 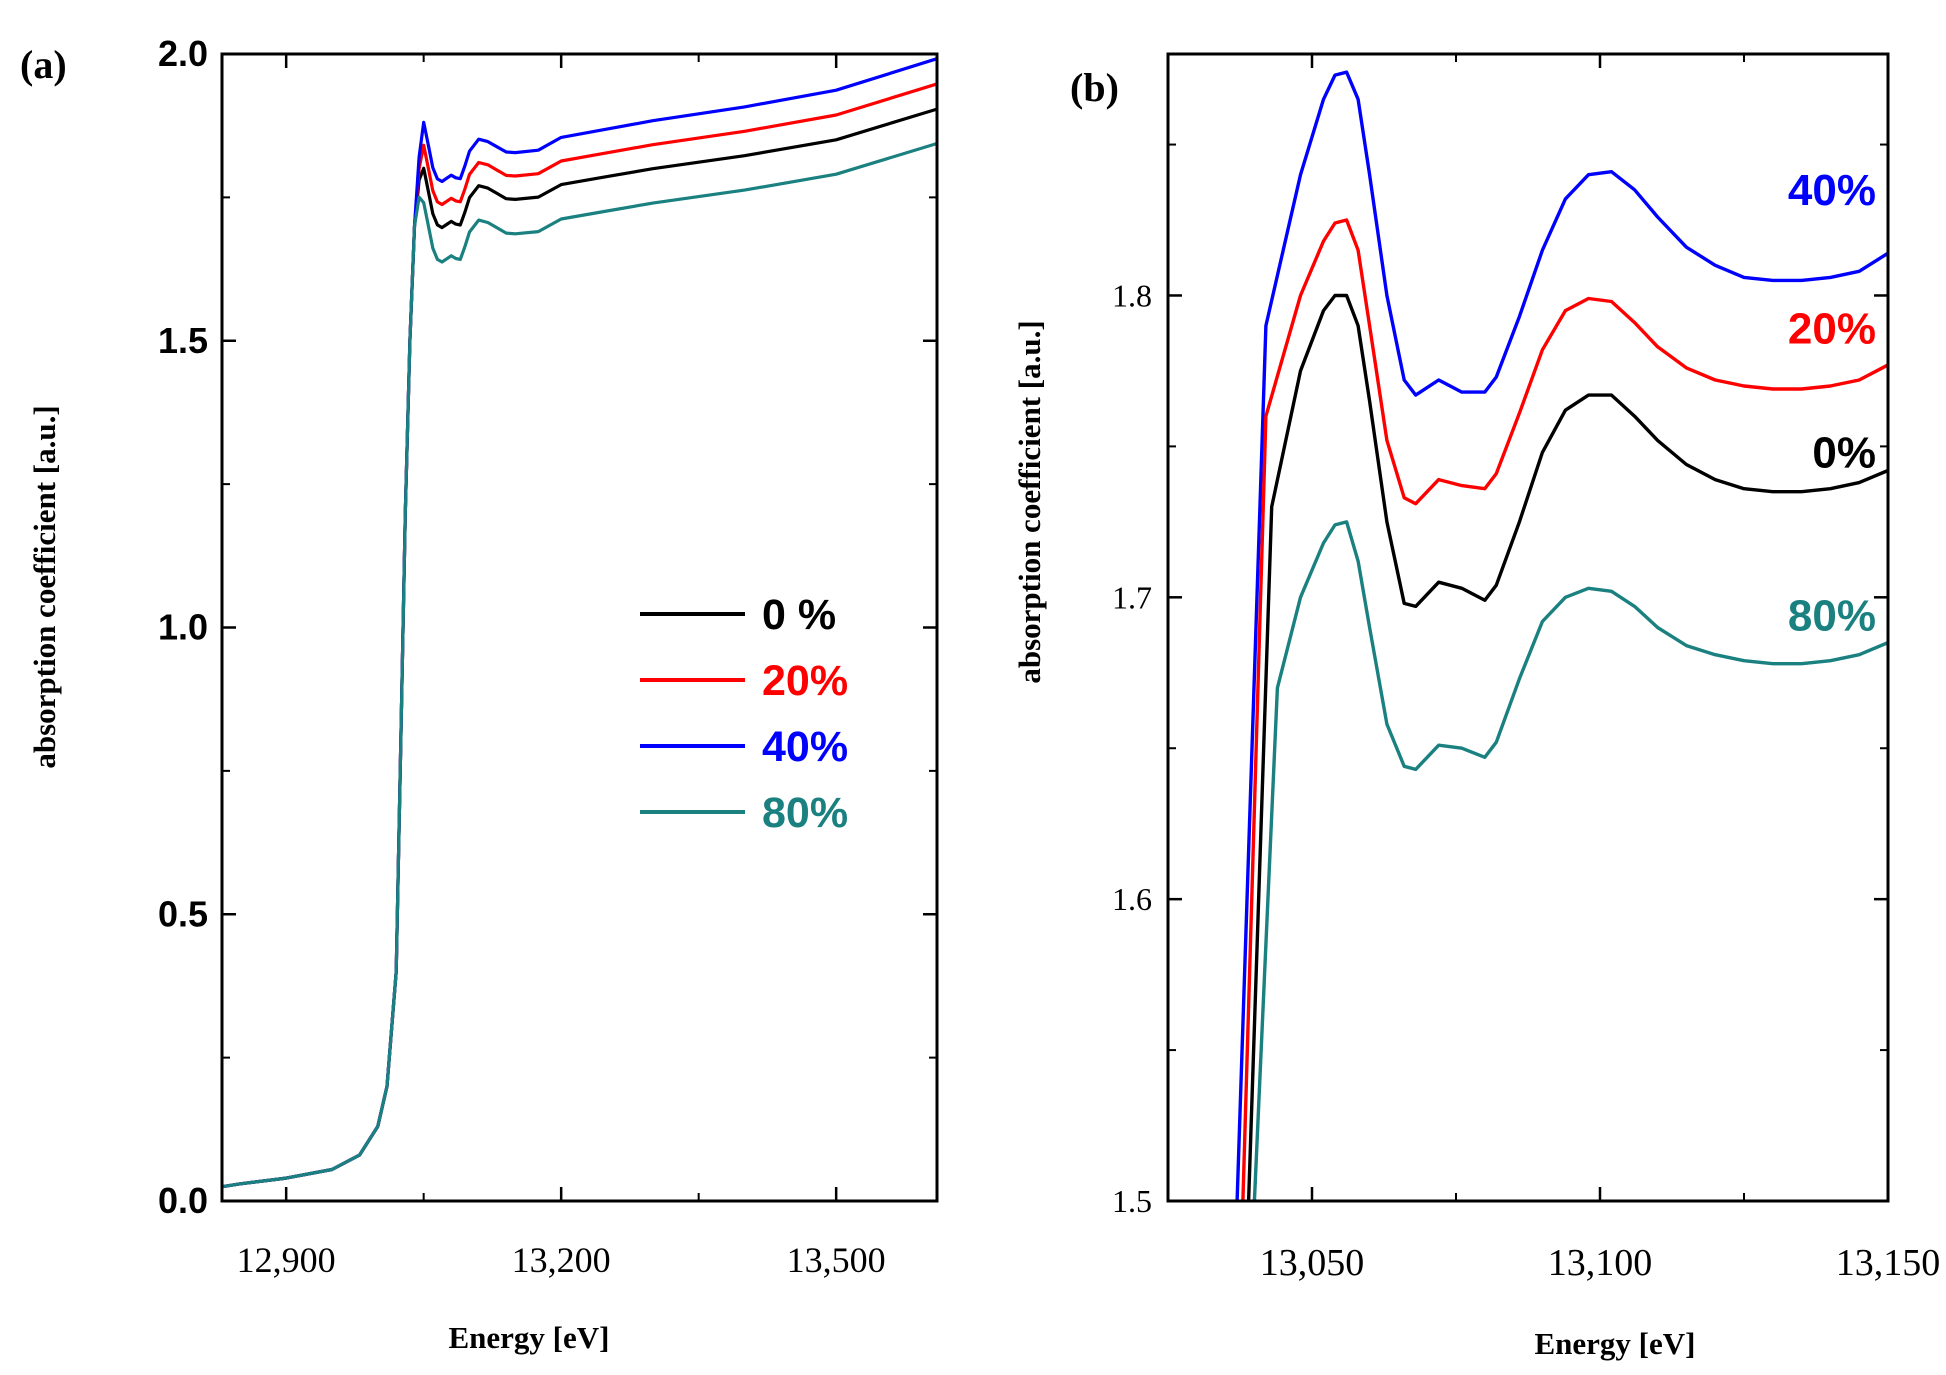 I want to click on panel-a-y-tick-label: 0.0, so click(x=183, y=1200).